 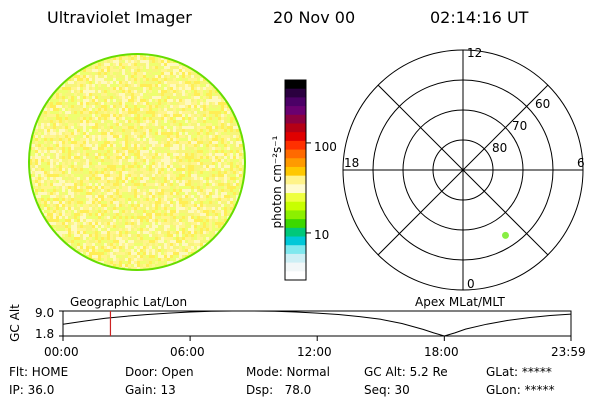 What do you see at coordinates (277, 182) in the screenshot?
I see `colorbar-unit-label: photon cm⁻²s⁻¹` at bounding box center [277, 182].